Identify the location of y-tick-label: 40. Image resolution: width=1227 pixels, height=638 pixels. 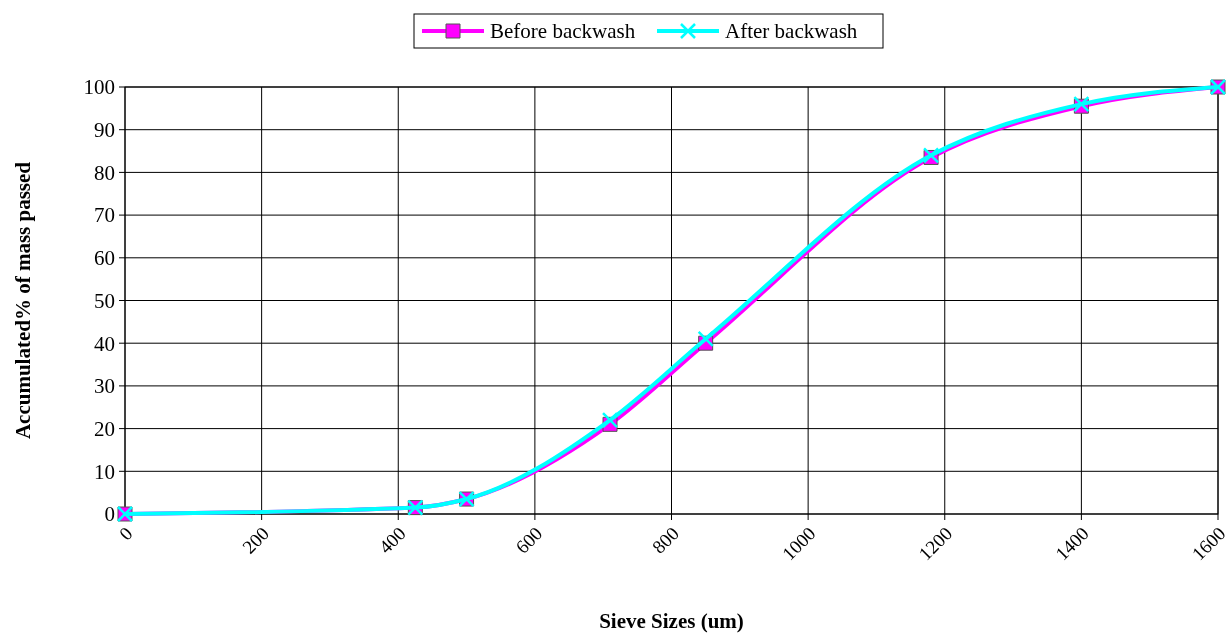
(104, 343).